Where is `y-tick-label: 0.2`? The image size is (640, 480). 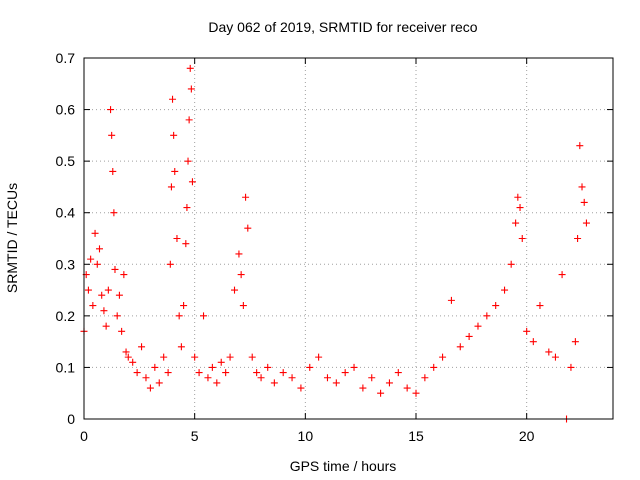 y-tick-label: 0.2 is located at coordinates (66, 316).